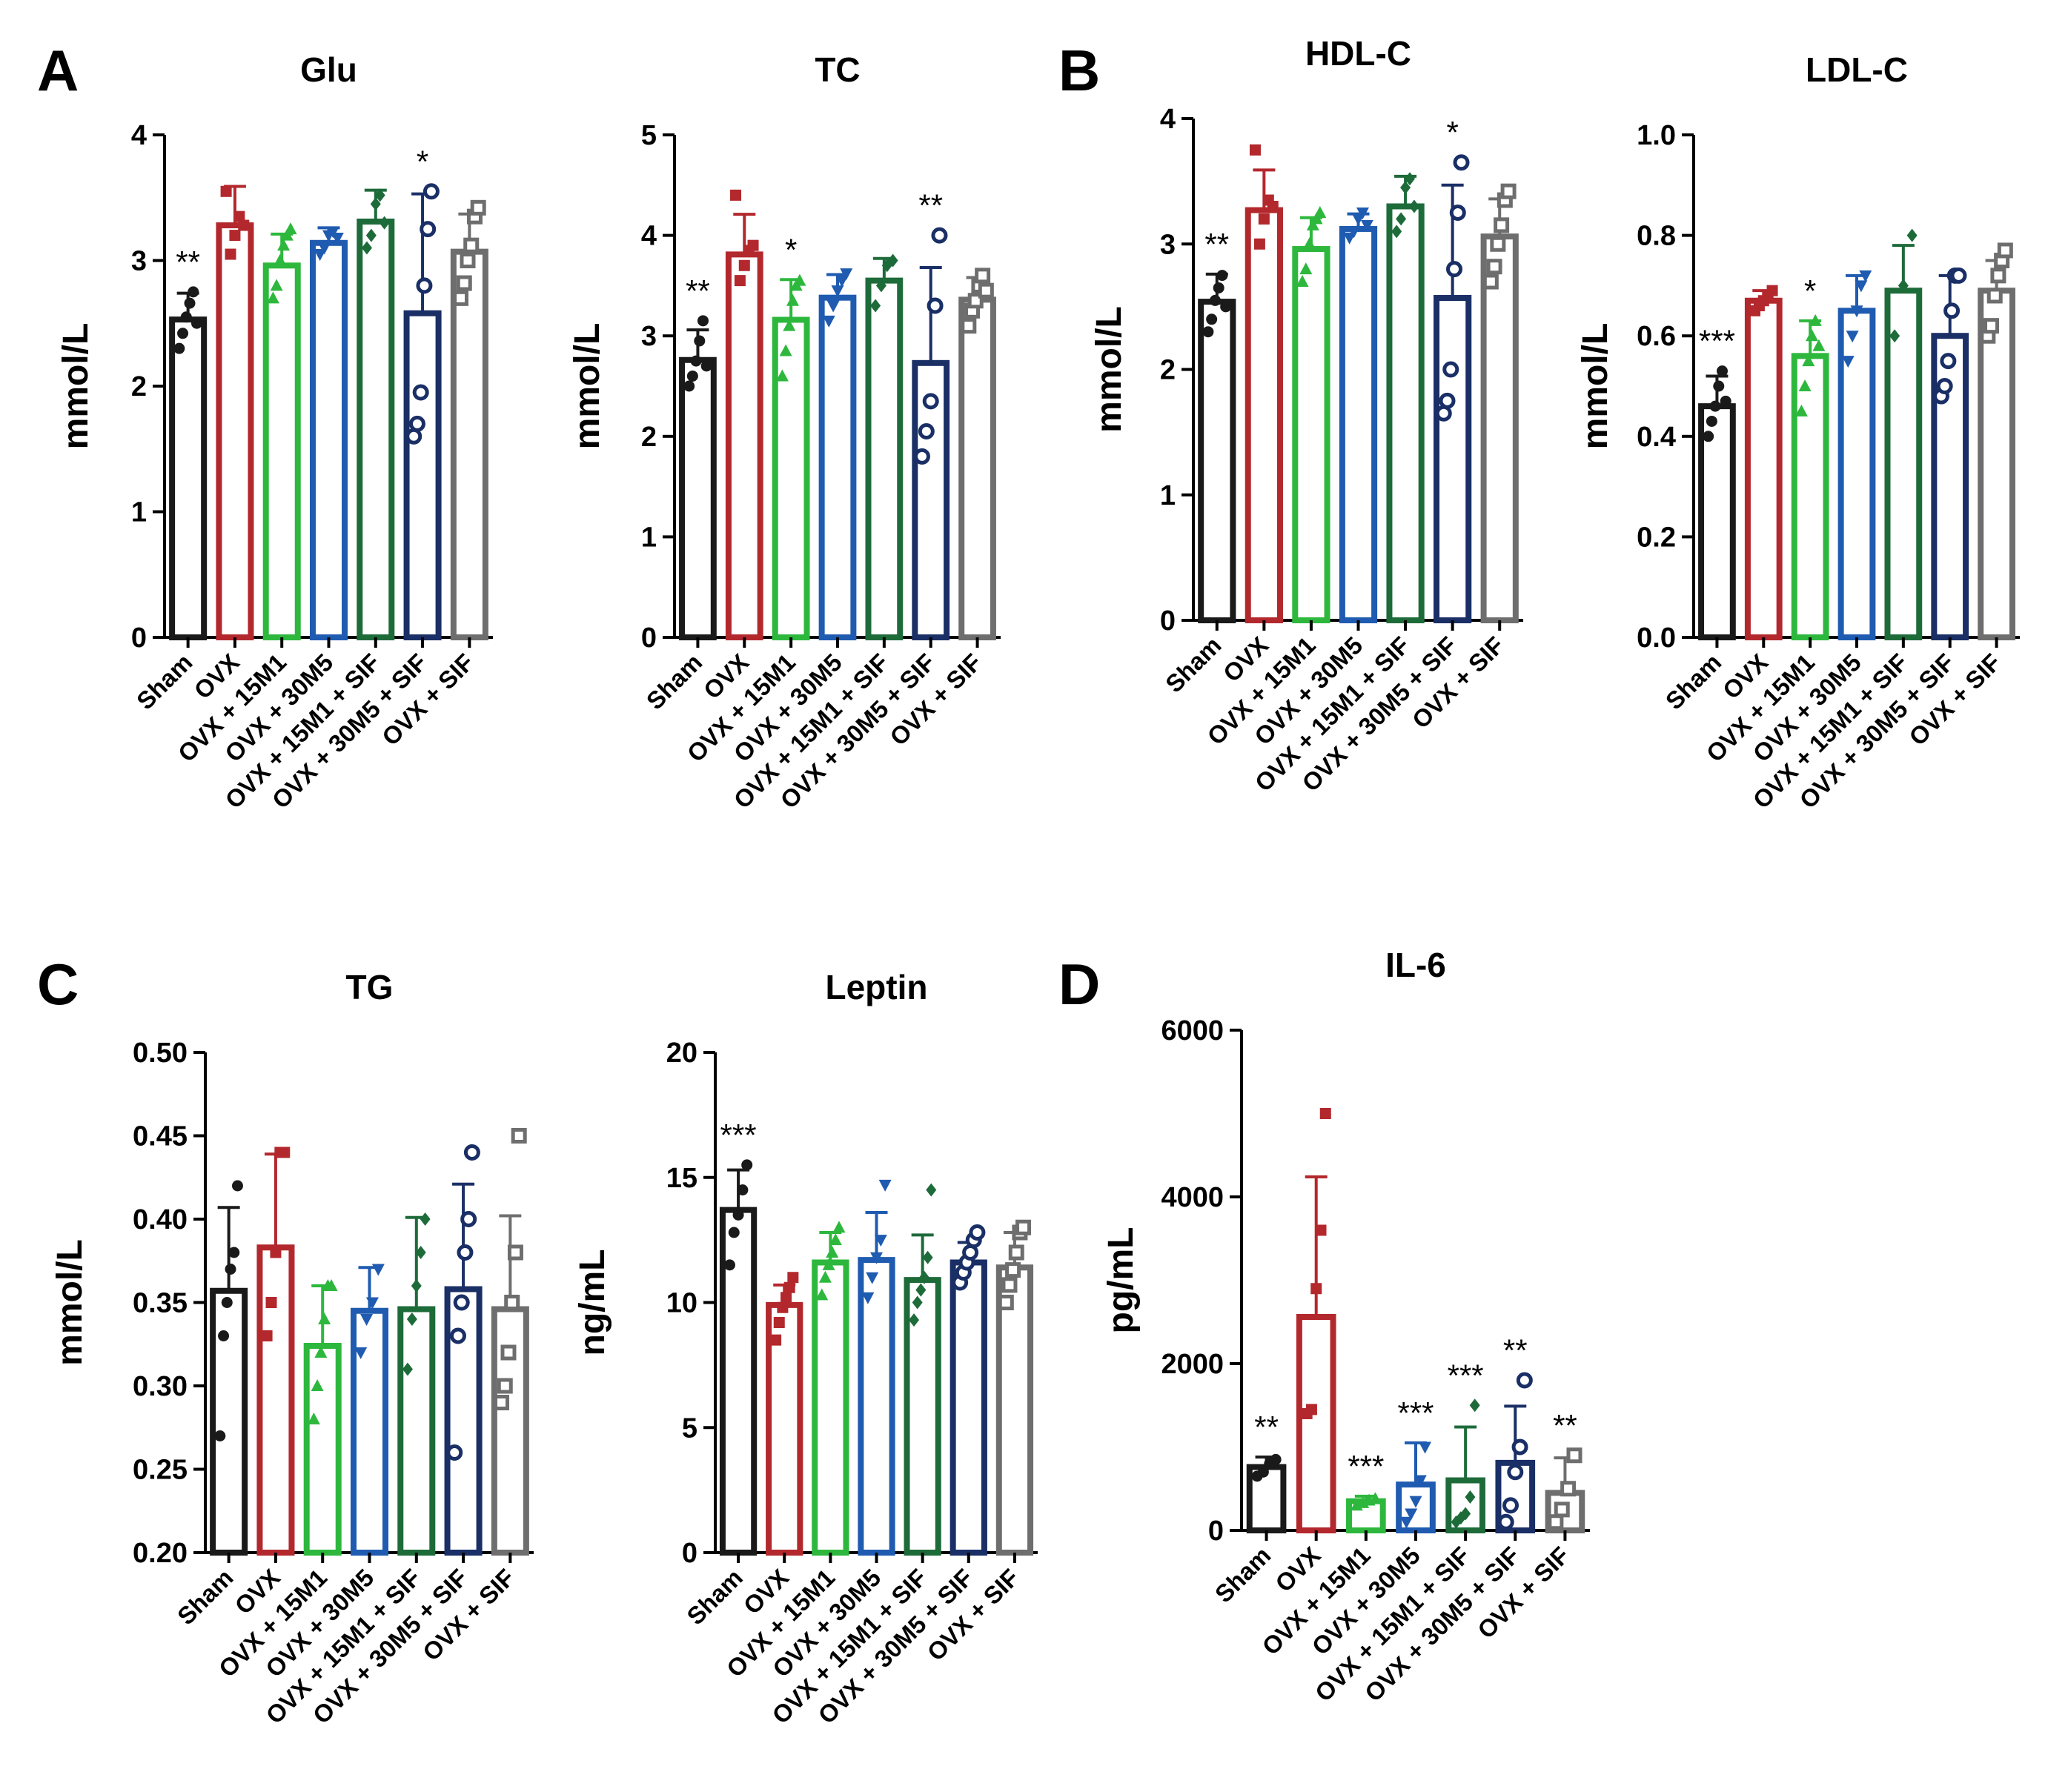 This screenshot has height=1792, width=2068. What do you see at coordinates (1192, 1197) in the screenshot?
I see `y-tick-label: 4000` at bounding box center [1192, 1197].